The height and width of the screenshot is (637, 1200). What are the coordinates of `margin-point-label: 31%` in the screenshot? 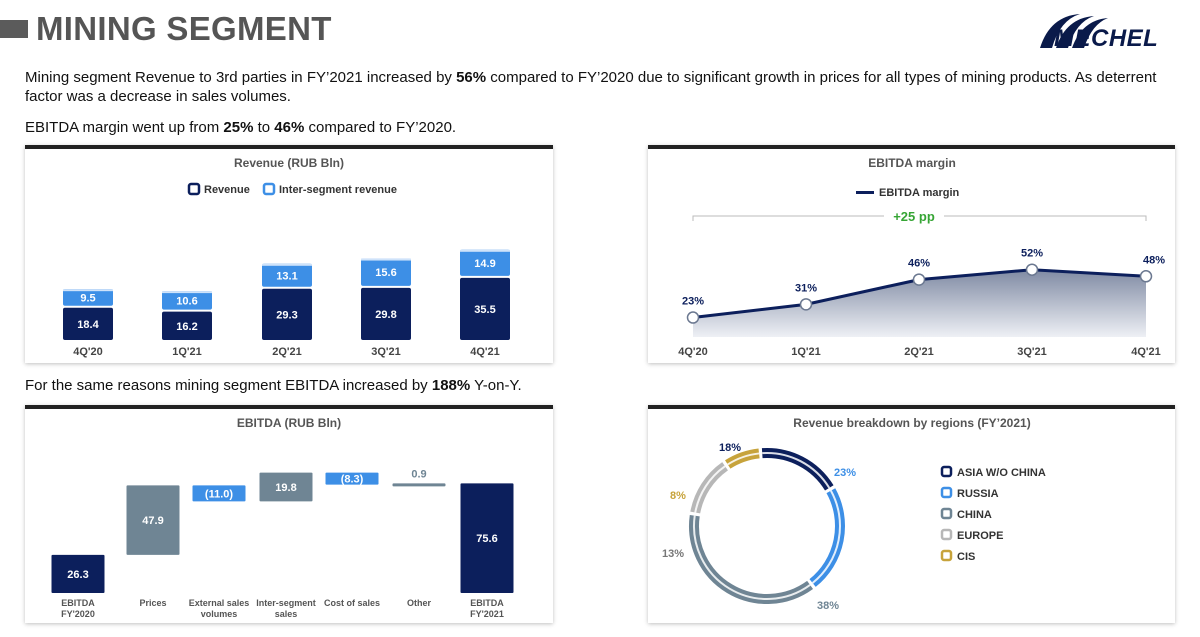 It's located at (806, 288).